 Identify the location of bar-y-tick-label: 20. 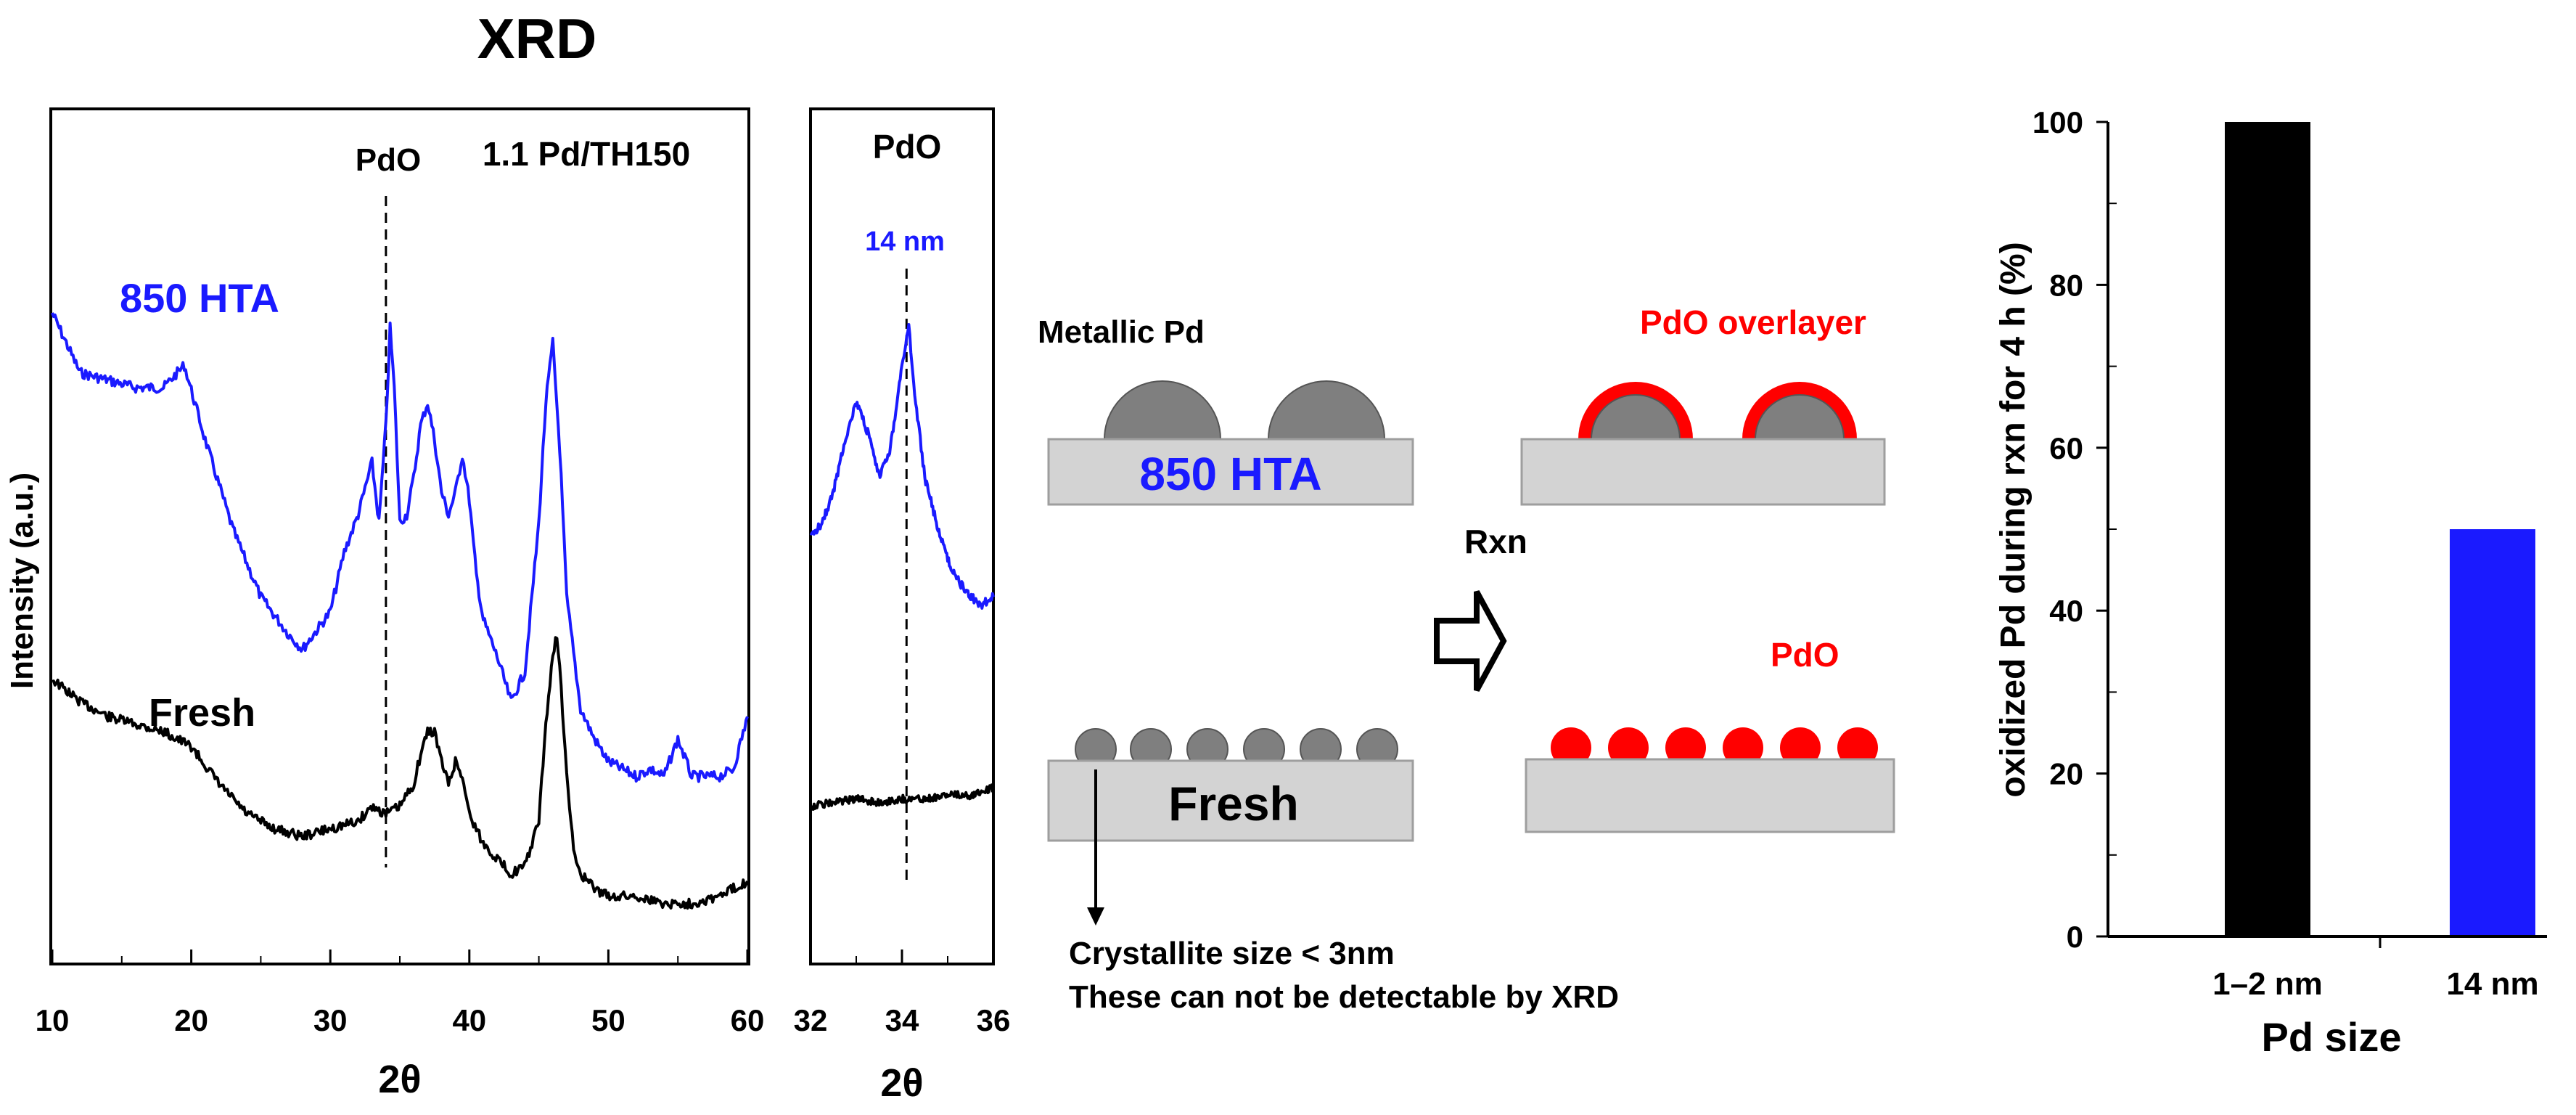
(2066, 774).